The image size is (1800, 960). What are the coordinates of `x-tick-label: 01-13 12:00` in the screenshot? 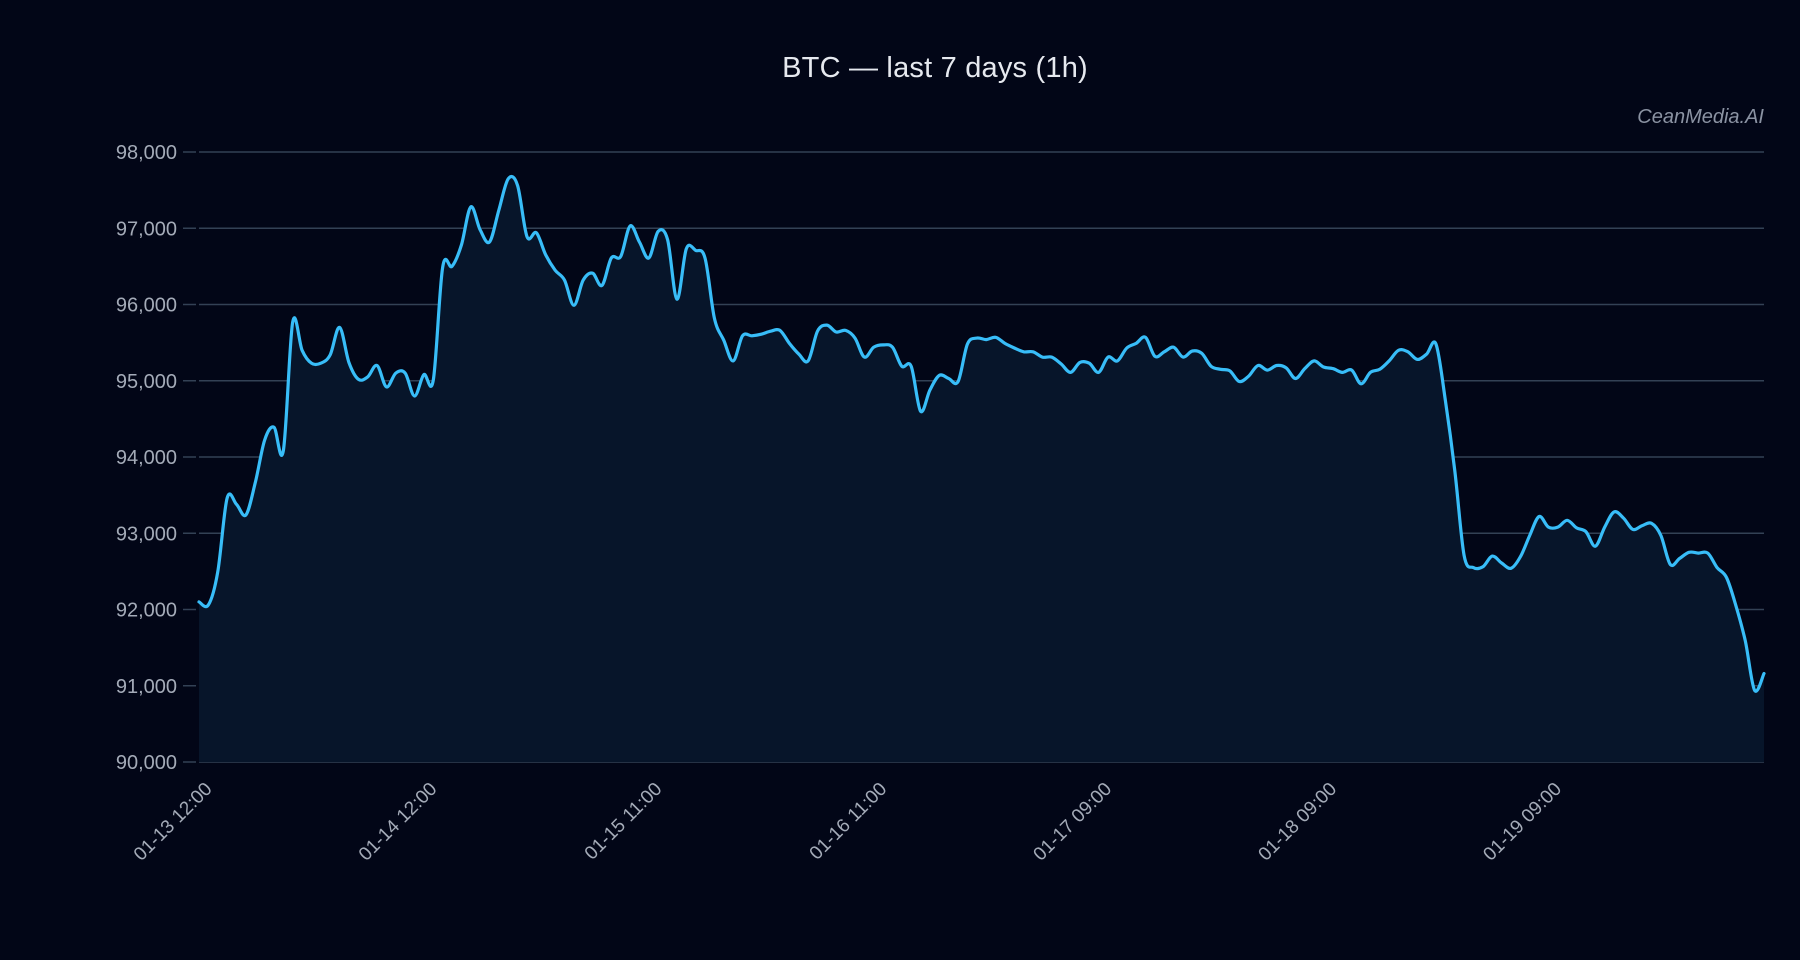 It's located at (173, 822).